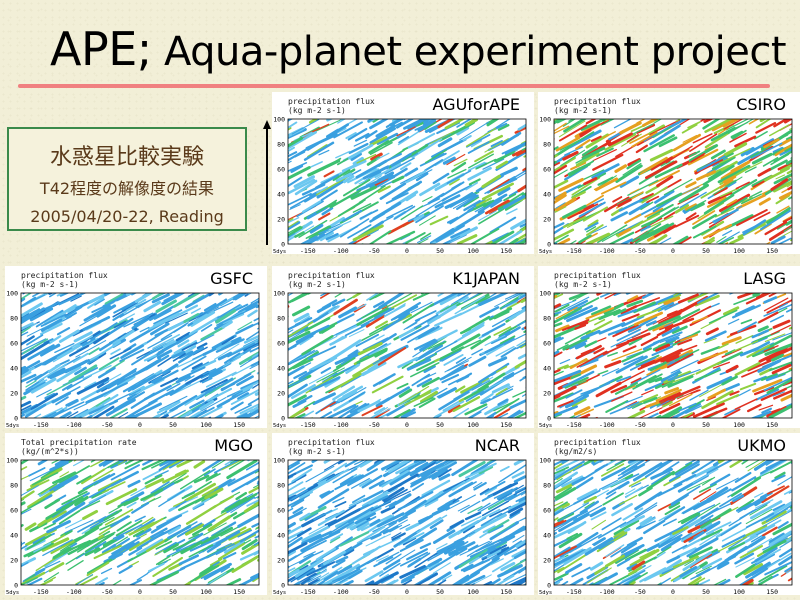 This screenshot has width=800, height=600. I want to click on title-rest: Aqua-planet experiment project, so click(469, 52).